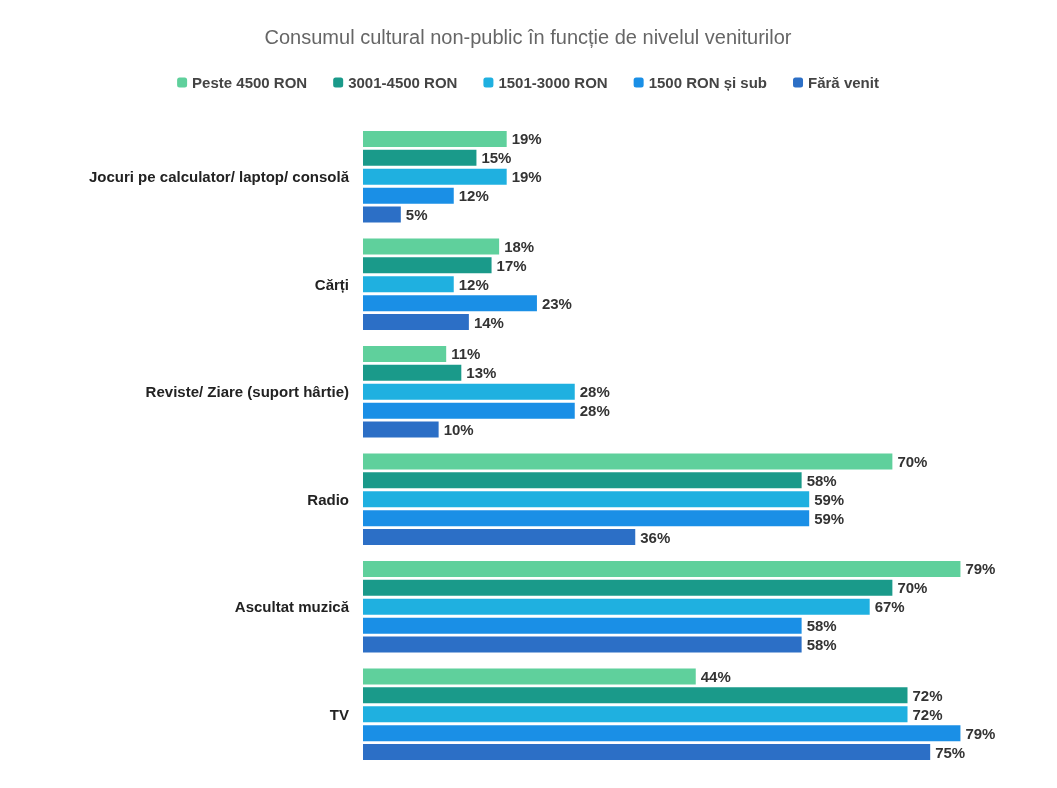 This screenshot has height=788, width=1057. Describe the element at coordinates (655, 537) in the screenshot. I see `data-label: 36%` at that location.